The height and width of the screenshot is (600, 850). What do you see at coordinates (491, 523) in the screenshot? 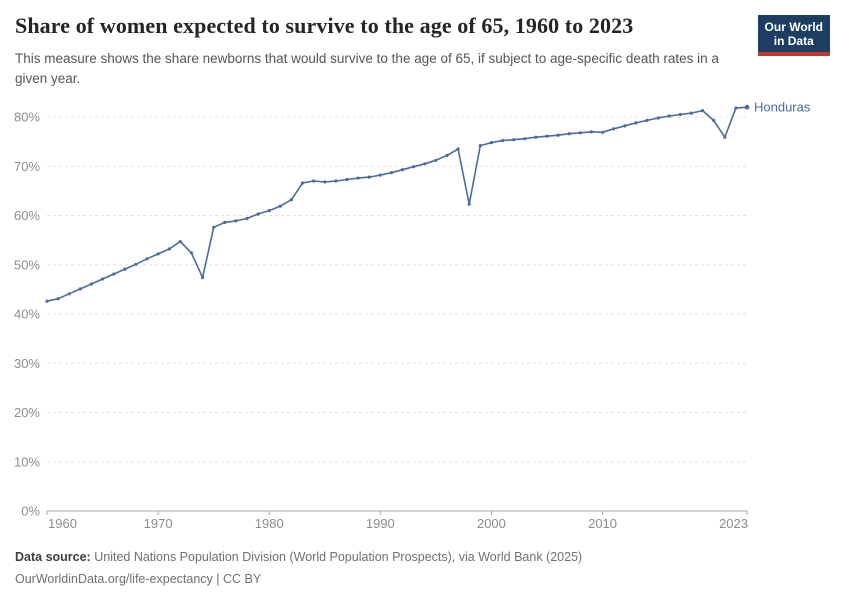
I see `x-tick-label: 2000` at bounding box center [491, 523].